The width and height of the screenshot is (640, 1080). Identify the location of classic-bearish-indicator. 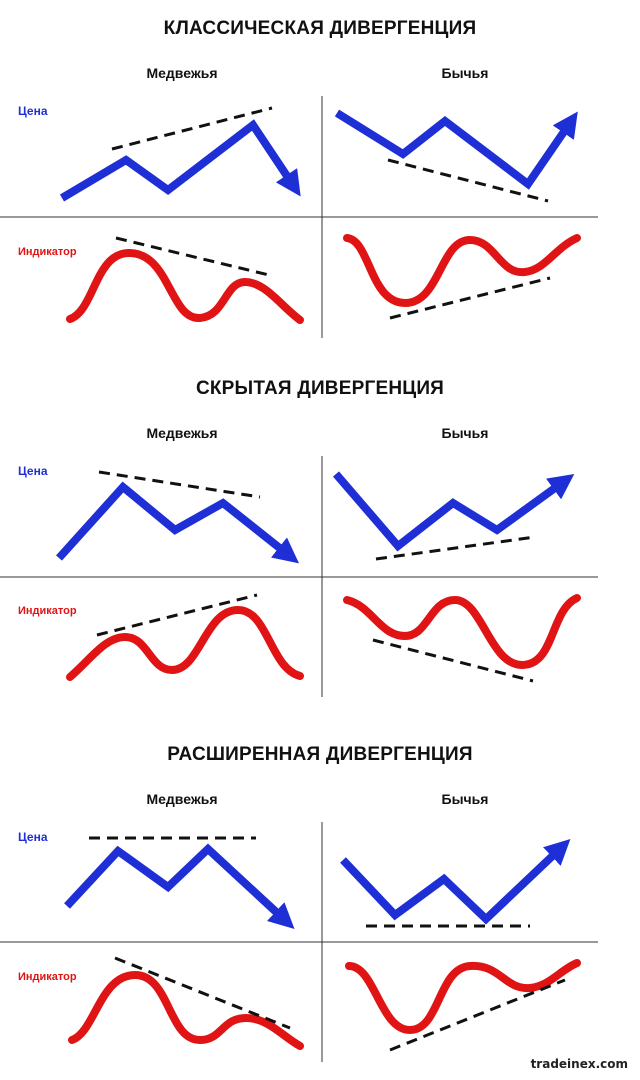
(185, 280).